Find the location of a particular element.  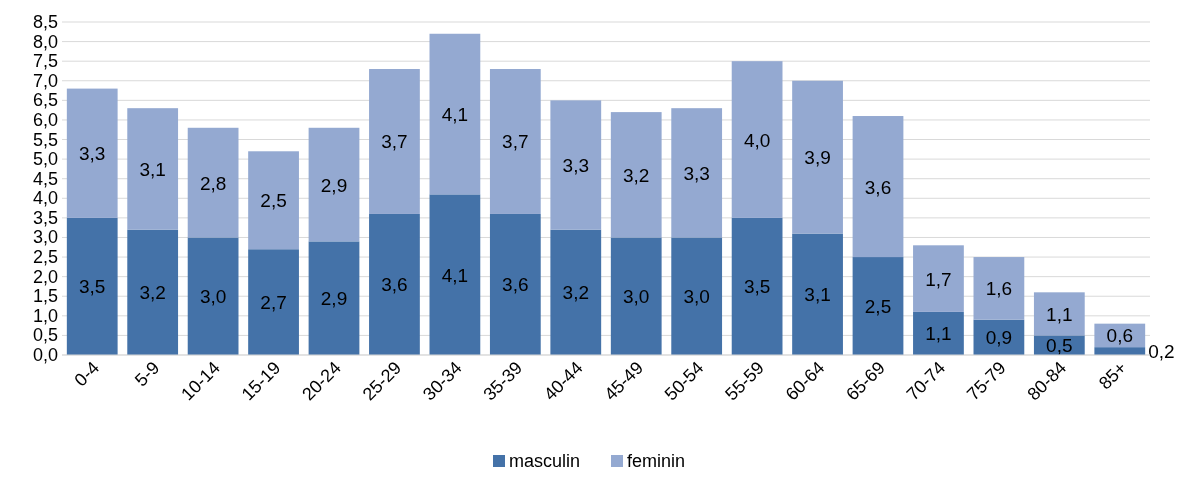

legend-label: feminin is located at coordinates (656, 461).